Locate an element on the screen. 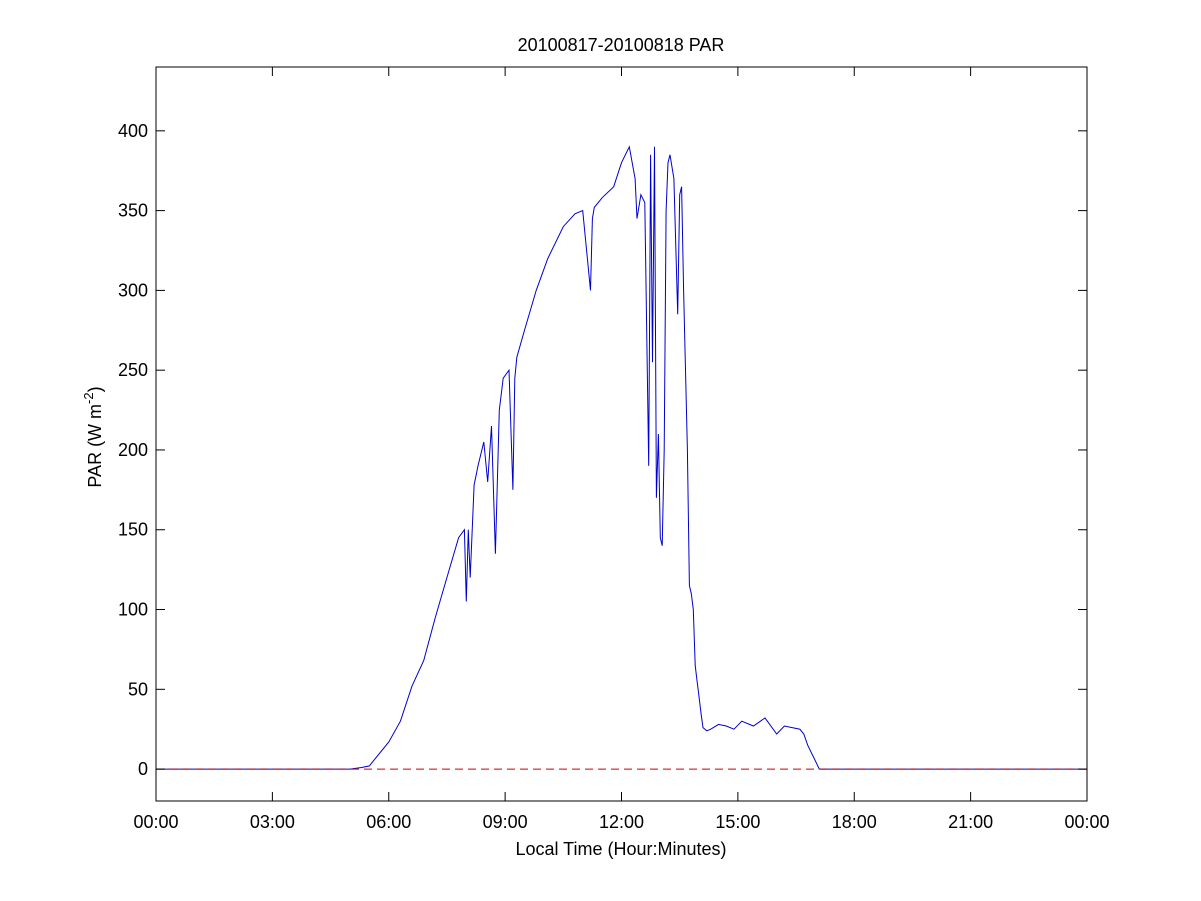  y-tick-label: 100 is located at coordinates (133, 610).